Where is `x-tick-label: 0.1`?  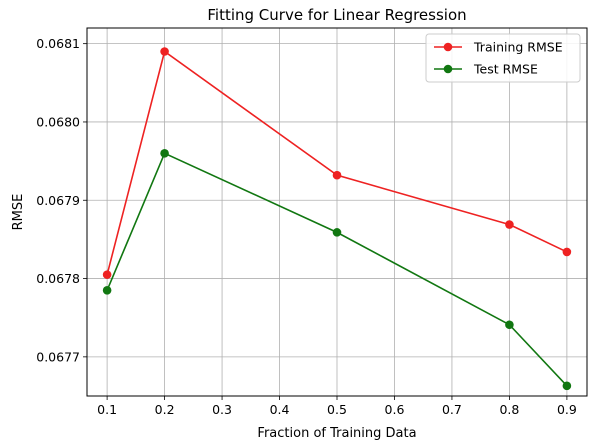
x-tick-label: 0.1 is located at coordinates (107, 409).